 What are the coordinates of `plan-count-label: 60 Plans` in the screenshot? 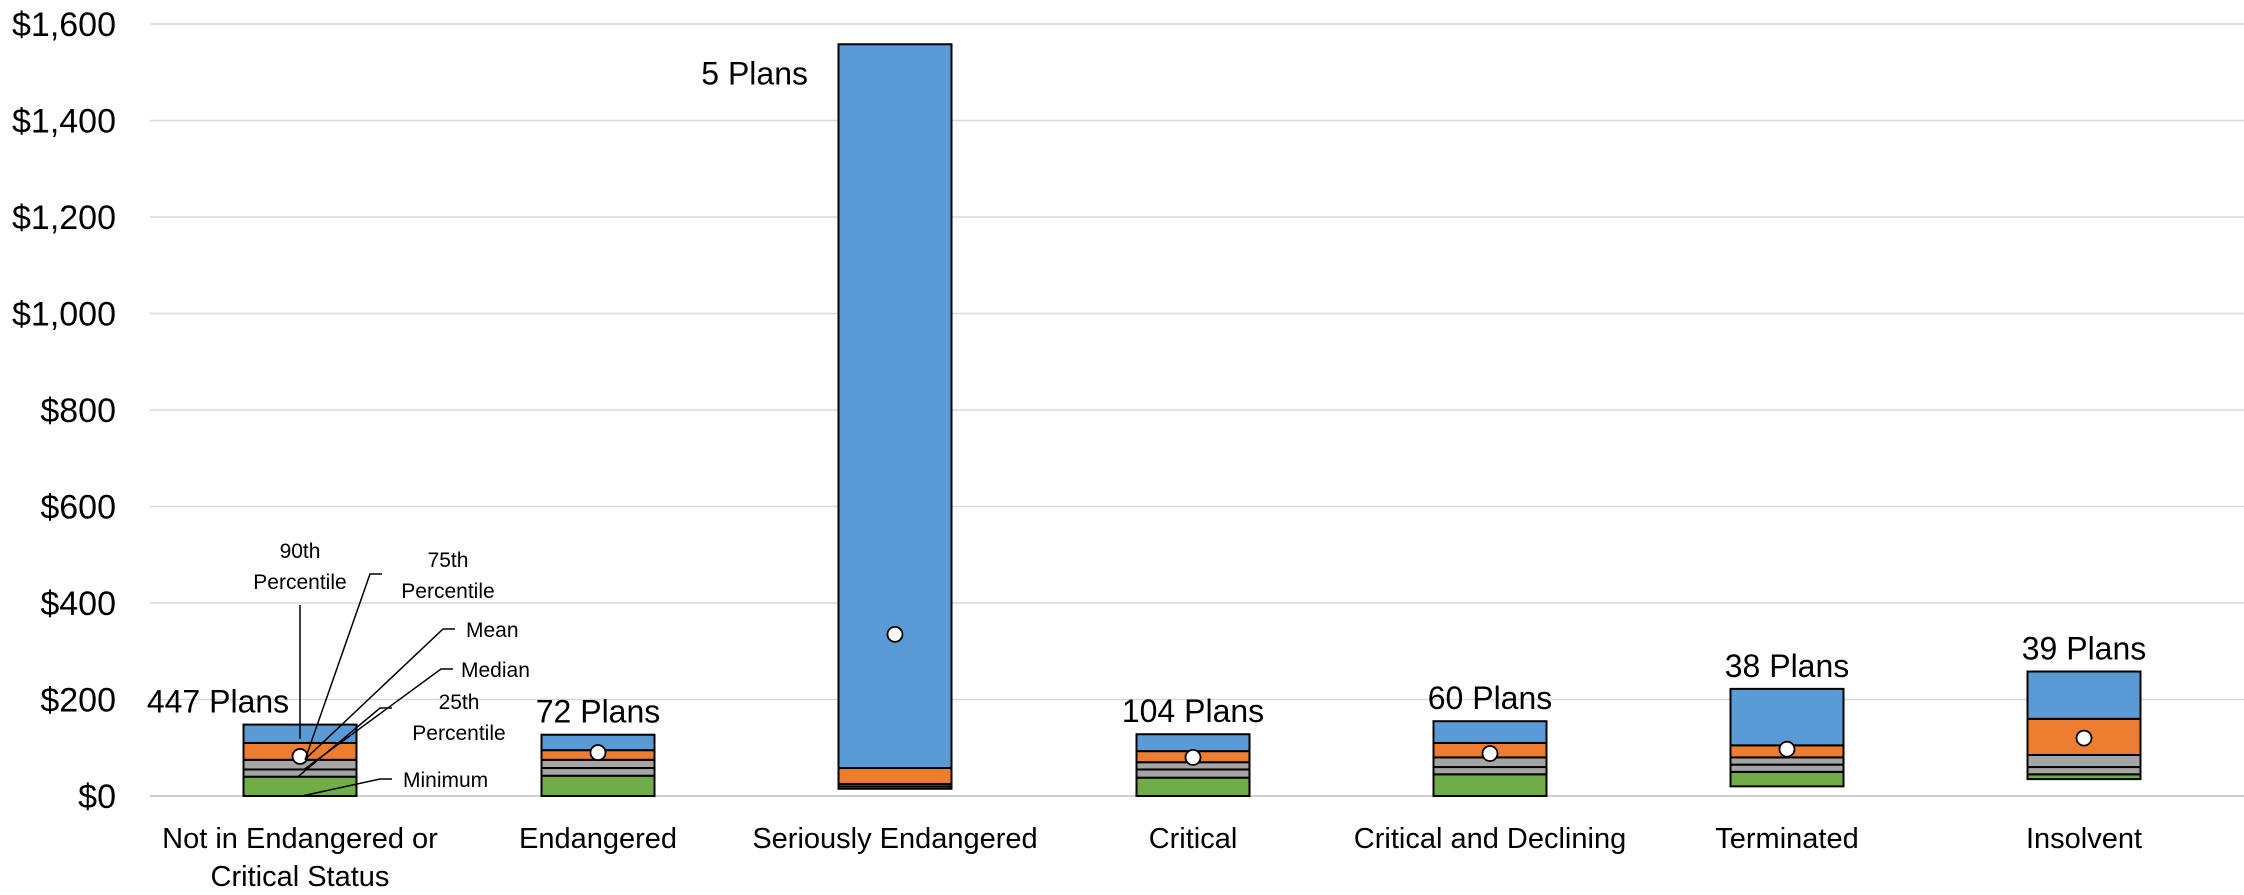 It's located at (1490, 698).